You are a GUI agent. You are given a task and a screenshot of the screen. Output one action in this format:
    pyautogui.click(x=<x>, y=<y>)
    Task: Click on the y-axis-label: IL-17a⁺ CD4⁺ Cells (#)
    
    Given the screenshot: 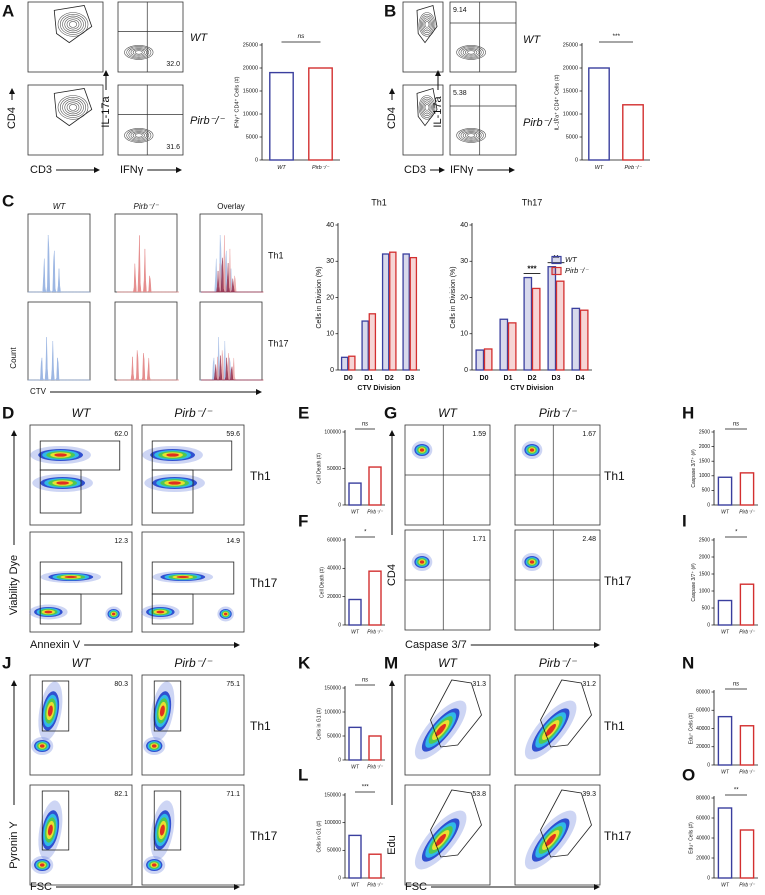 What is the action you would take?
    pyautogui.click(x=557, y=102)
    